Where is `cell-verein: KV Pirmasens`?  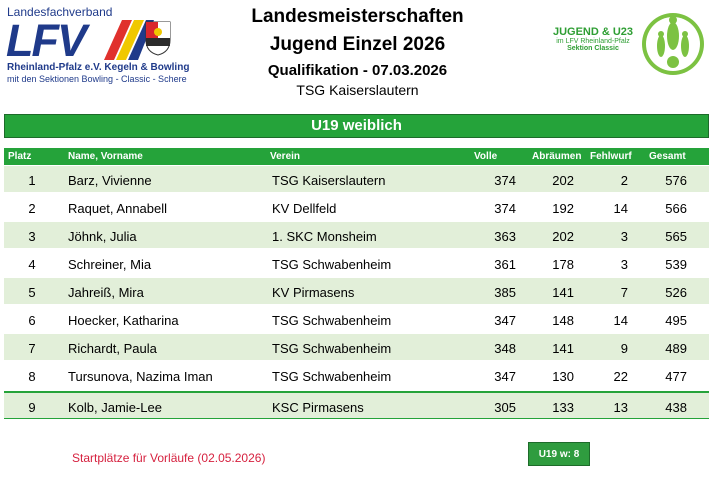
cell-verein: KV Pirmasens is located at coordinates (313, 292).